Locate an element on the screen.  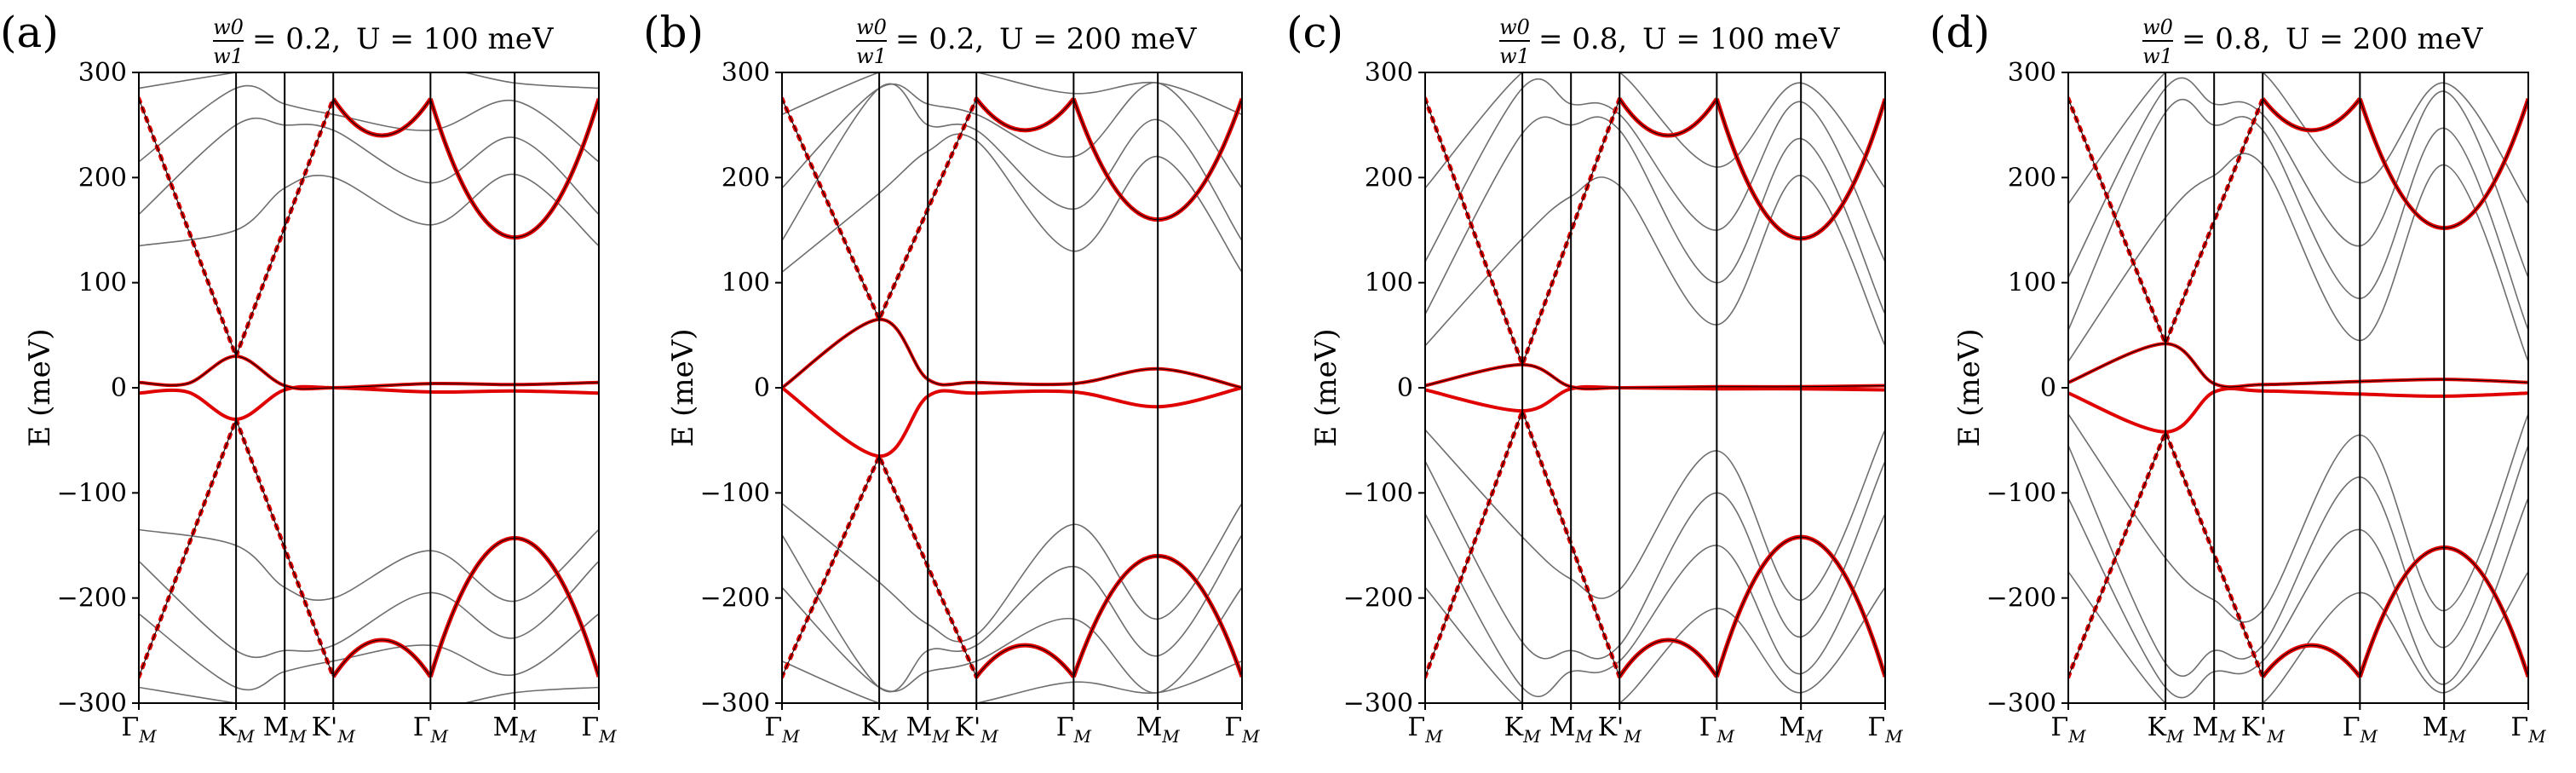
panel-label: (c) is located at coordinates (1314, 32).